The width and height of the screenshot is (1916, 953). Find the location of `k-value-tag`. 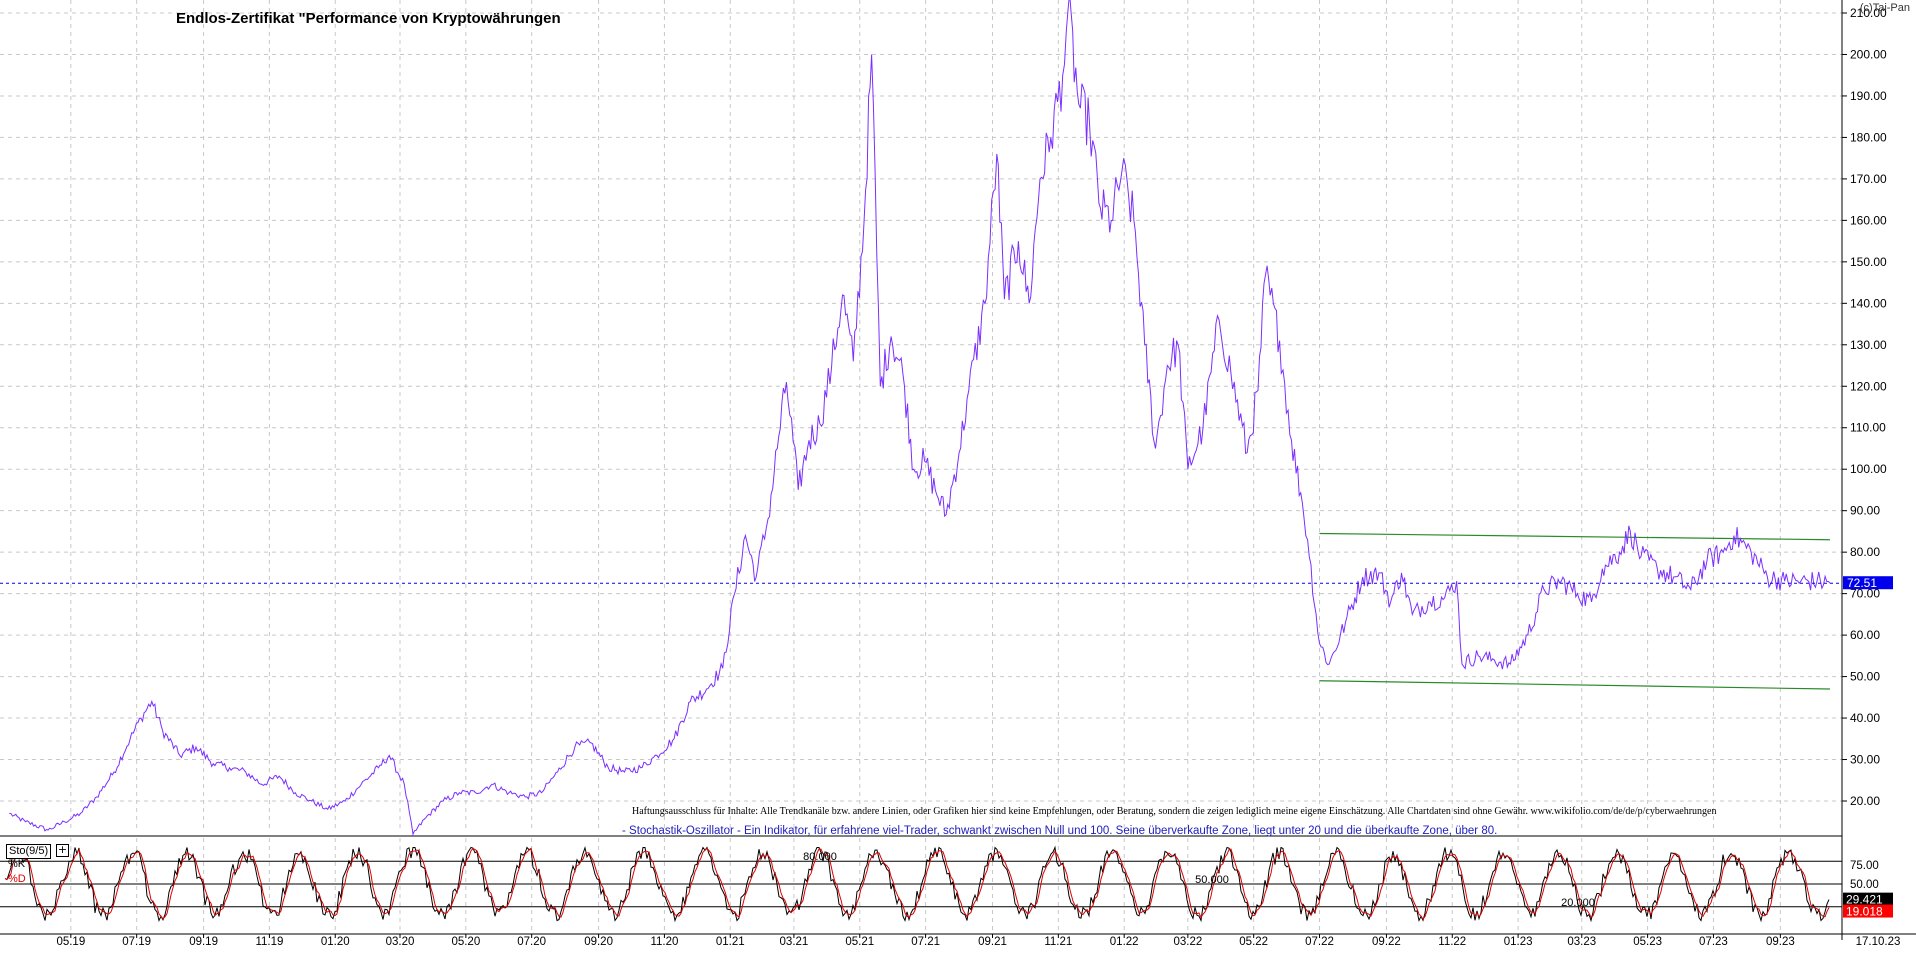

k-value-tag is located at coordinates (1868, 899).